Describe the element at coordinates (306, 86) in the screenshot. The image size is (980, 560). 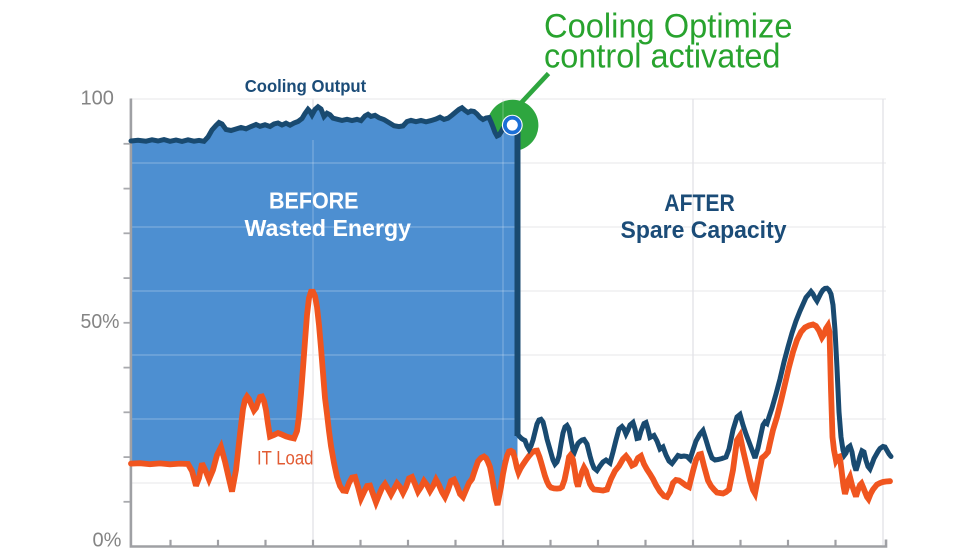
I see `svg-text: Cooling Output` at that location.